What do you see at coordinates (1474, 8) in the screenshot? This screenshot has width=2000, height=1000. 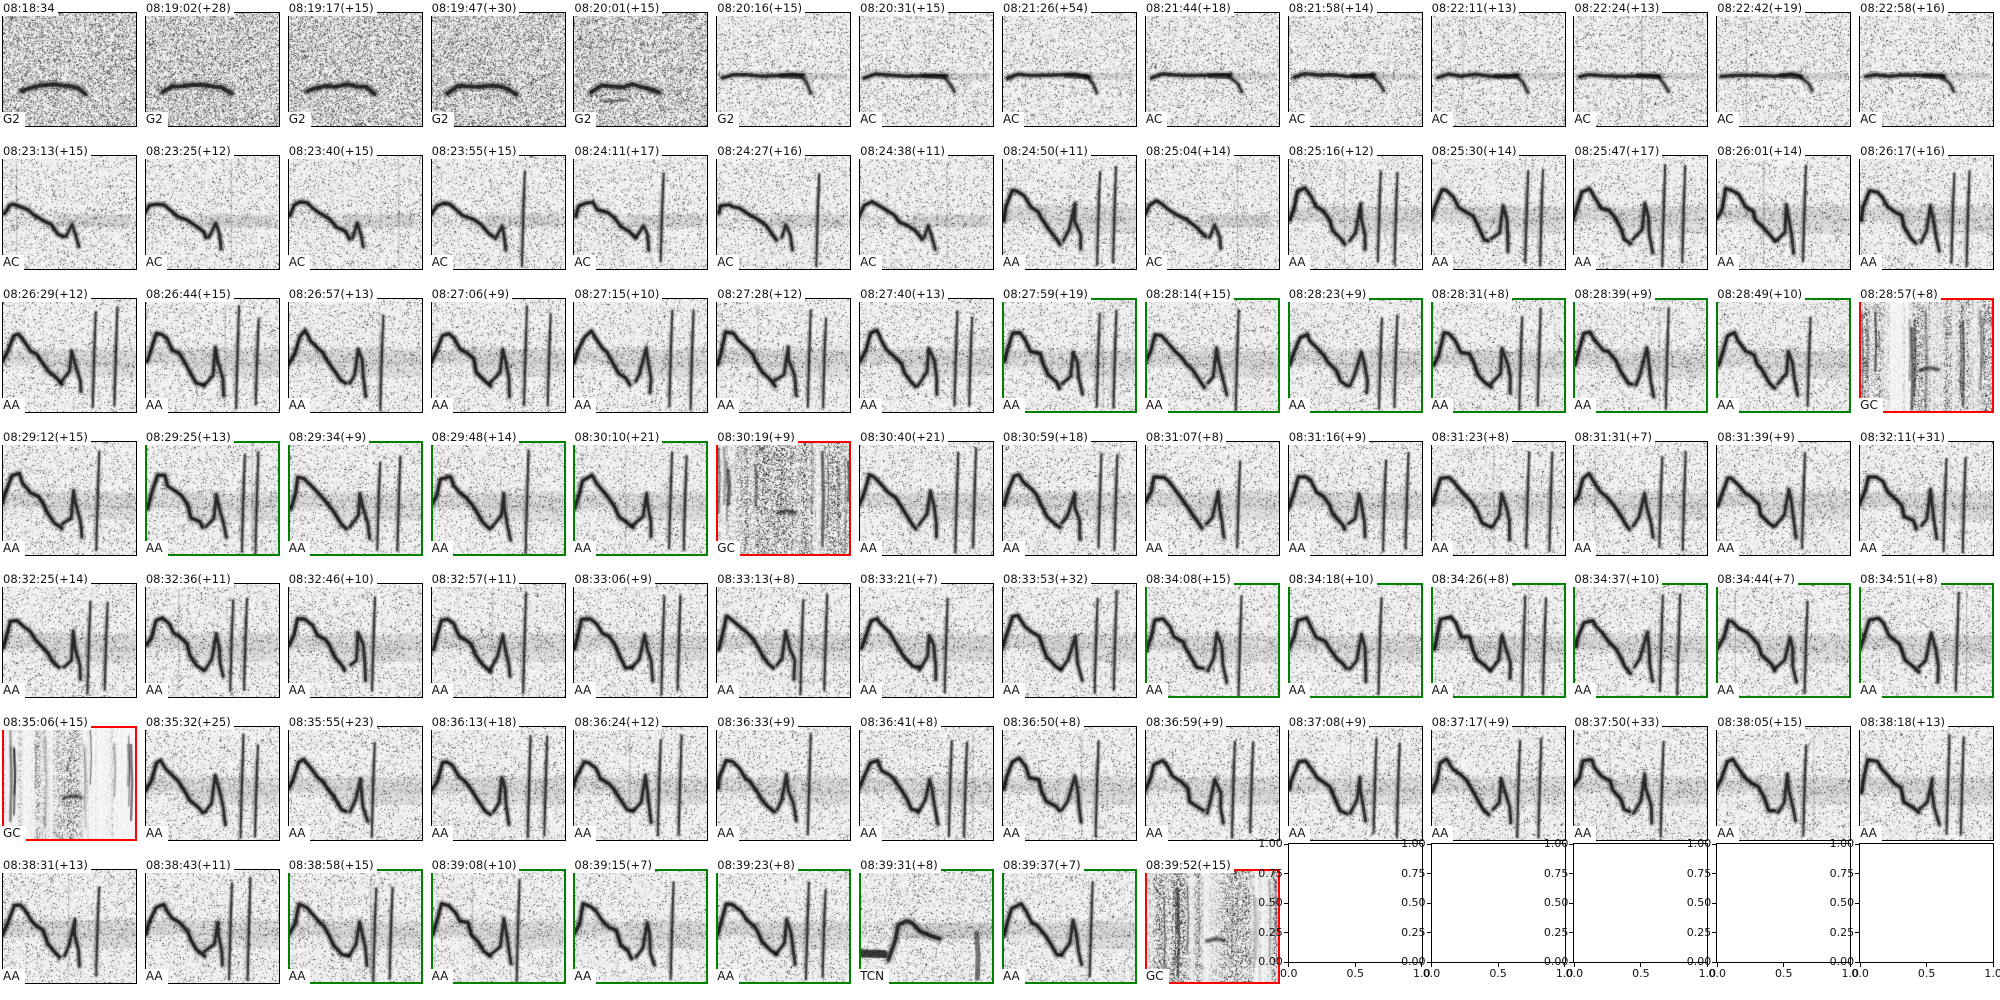 I see `cell-timestamp: 08:22:11(+13)` at bounding box center [1474, 8].